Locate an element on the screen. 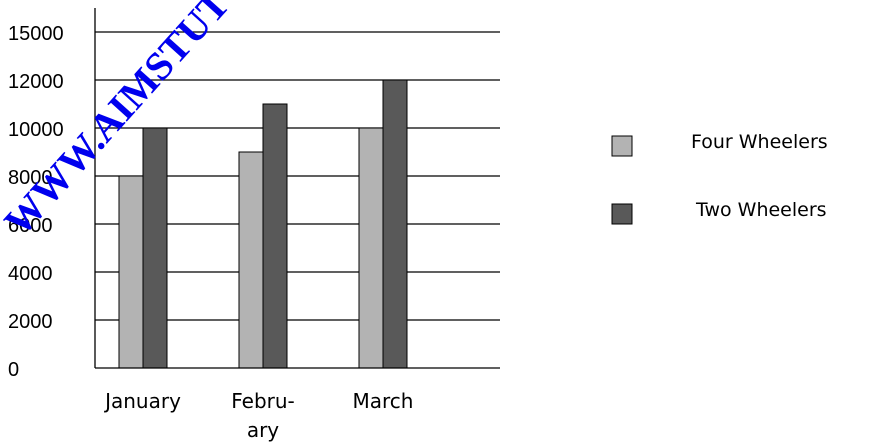  x-category-label: March is located at coordinates (383, 401).